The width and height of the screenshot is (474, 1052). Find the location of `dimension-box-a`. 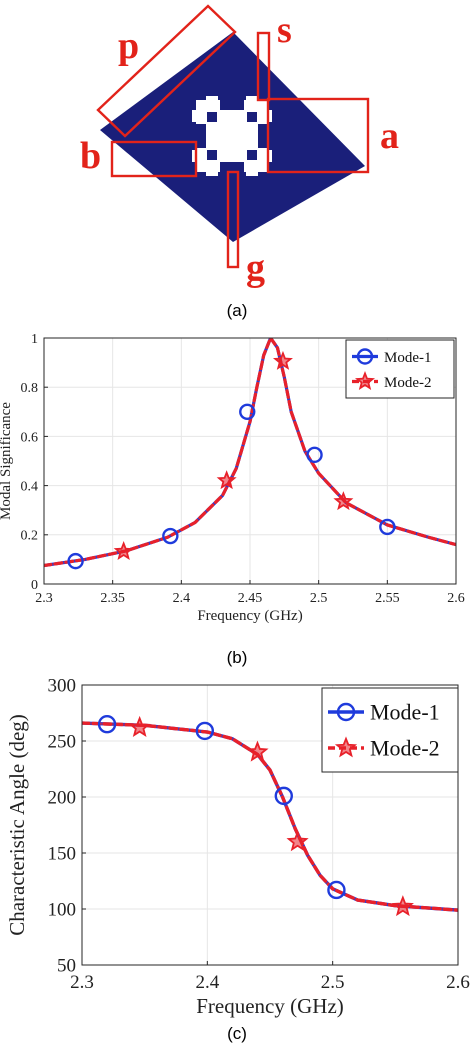

dimension-box-a is located at coordinates (318, 135).